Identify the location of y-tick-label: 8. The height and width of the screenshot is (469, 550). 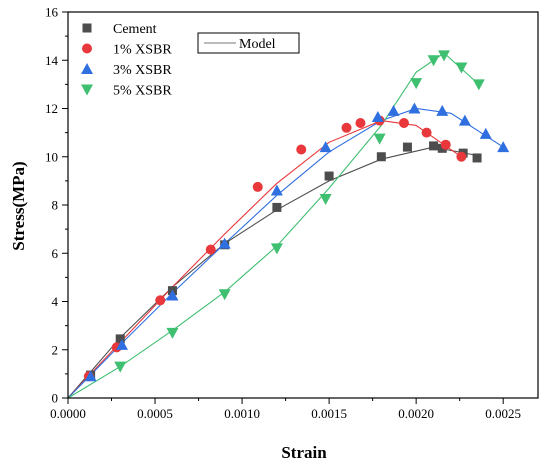
(55, 205).